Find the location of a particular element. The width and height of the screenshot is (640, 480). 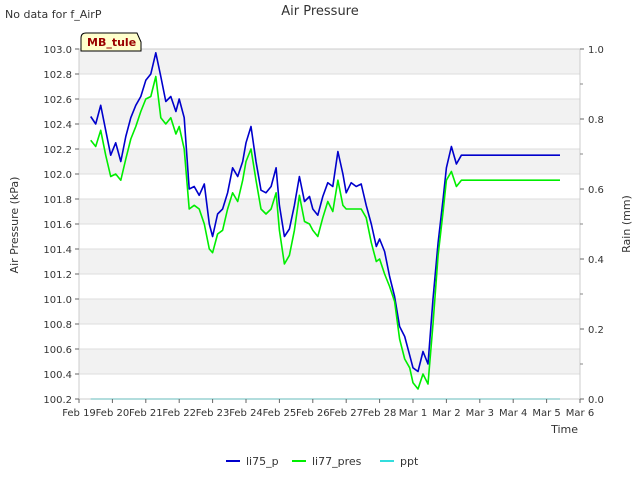

y2-tick-label: 0.0 is located at coordinates (596, 400).